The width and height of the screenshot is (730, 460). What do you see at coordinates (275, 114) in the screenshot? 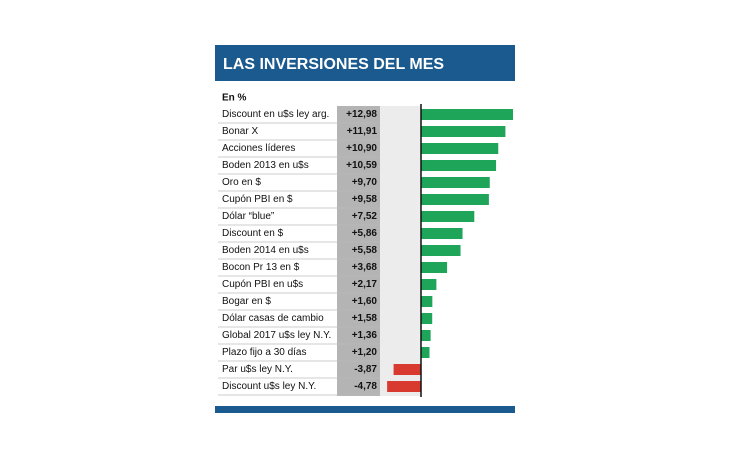
I see `category-label: Discount en u$s ley arg.` at bounding box center [275, 114].